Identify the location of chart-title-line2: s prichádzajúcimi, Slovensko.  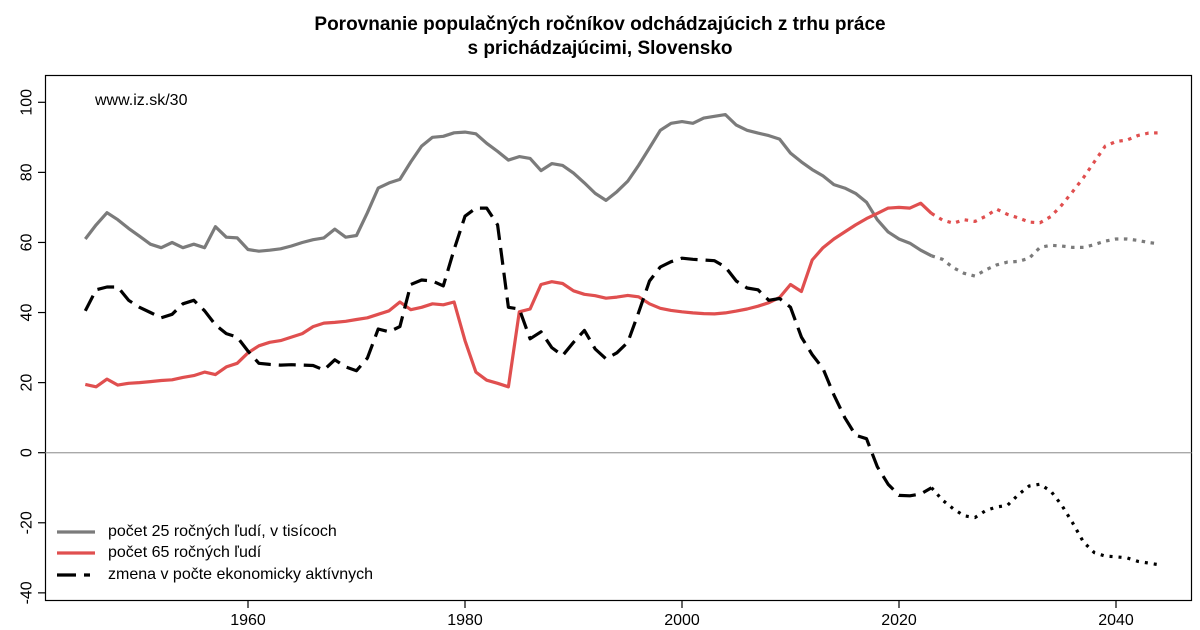
(600, 48).